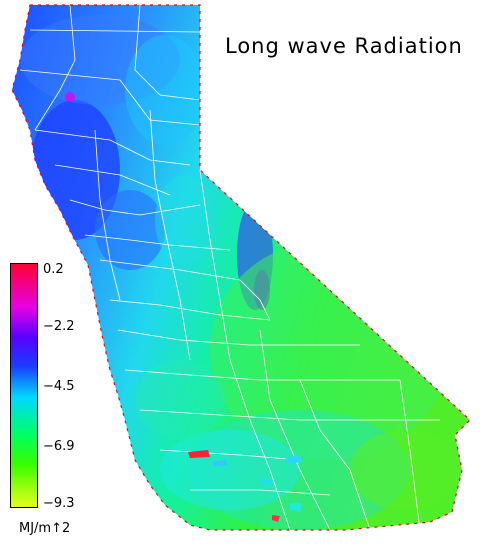  What do you see at coordinates (59, 503) in the screenshot?
I see `legend-tick-label: −9.3` at bounding box center [59, 503].